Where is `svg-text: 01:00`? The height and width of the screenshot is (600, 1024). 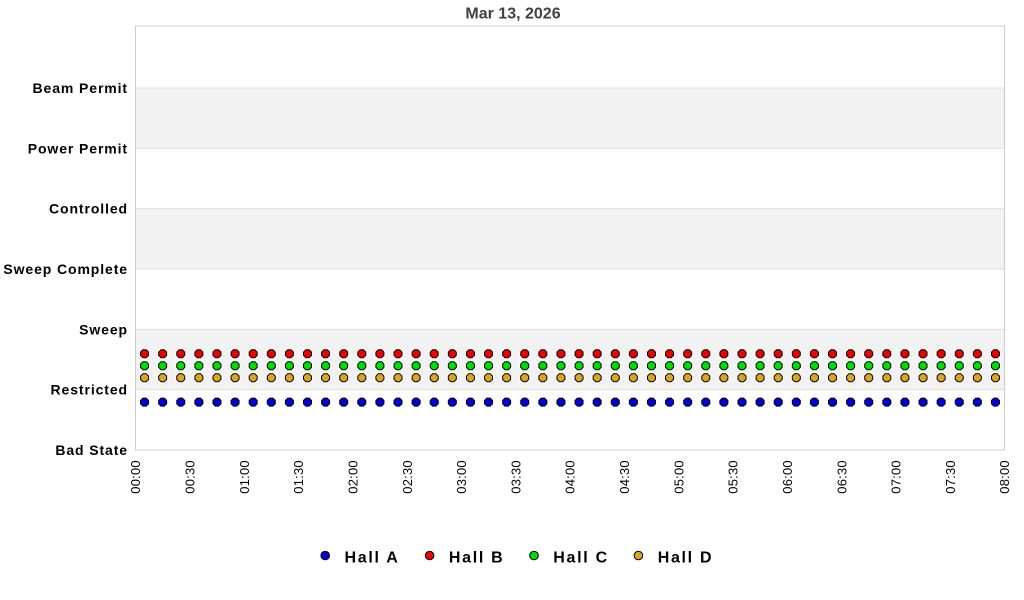
svg-text: 01:00 is located at coordinates (244, 477).